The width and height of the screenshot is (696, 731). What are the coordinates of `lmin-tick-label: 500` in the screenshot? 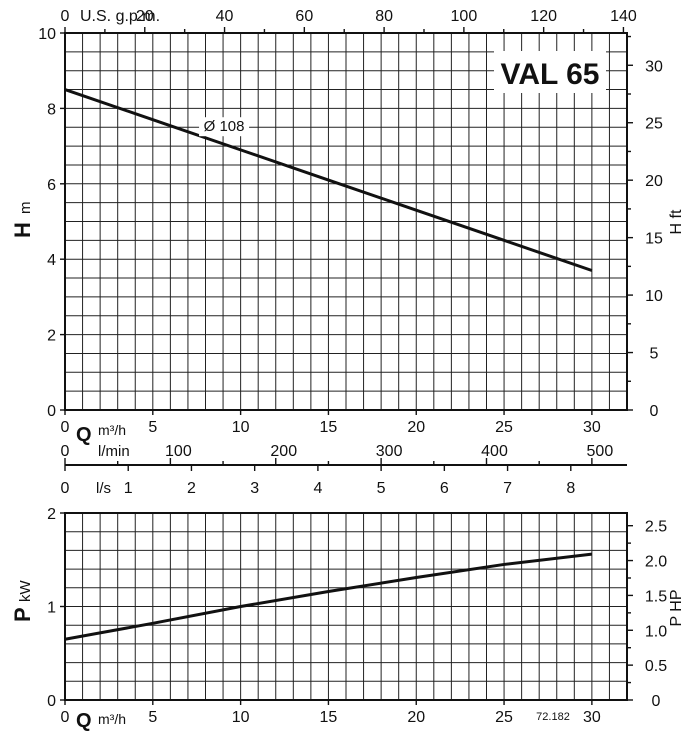 It's located at (600, 451).